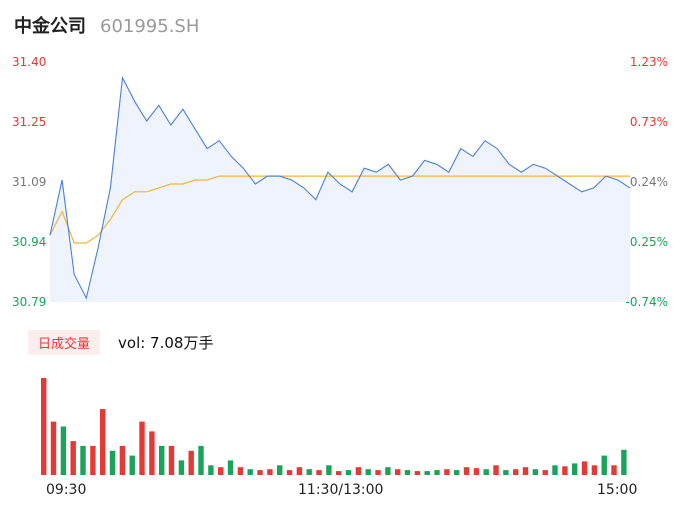 The image size is (686, 524). I want to click on y-tick-right-0: 1.23%, so click(648, 62).